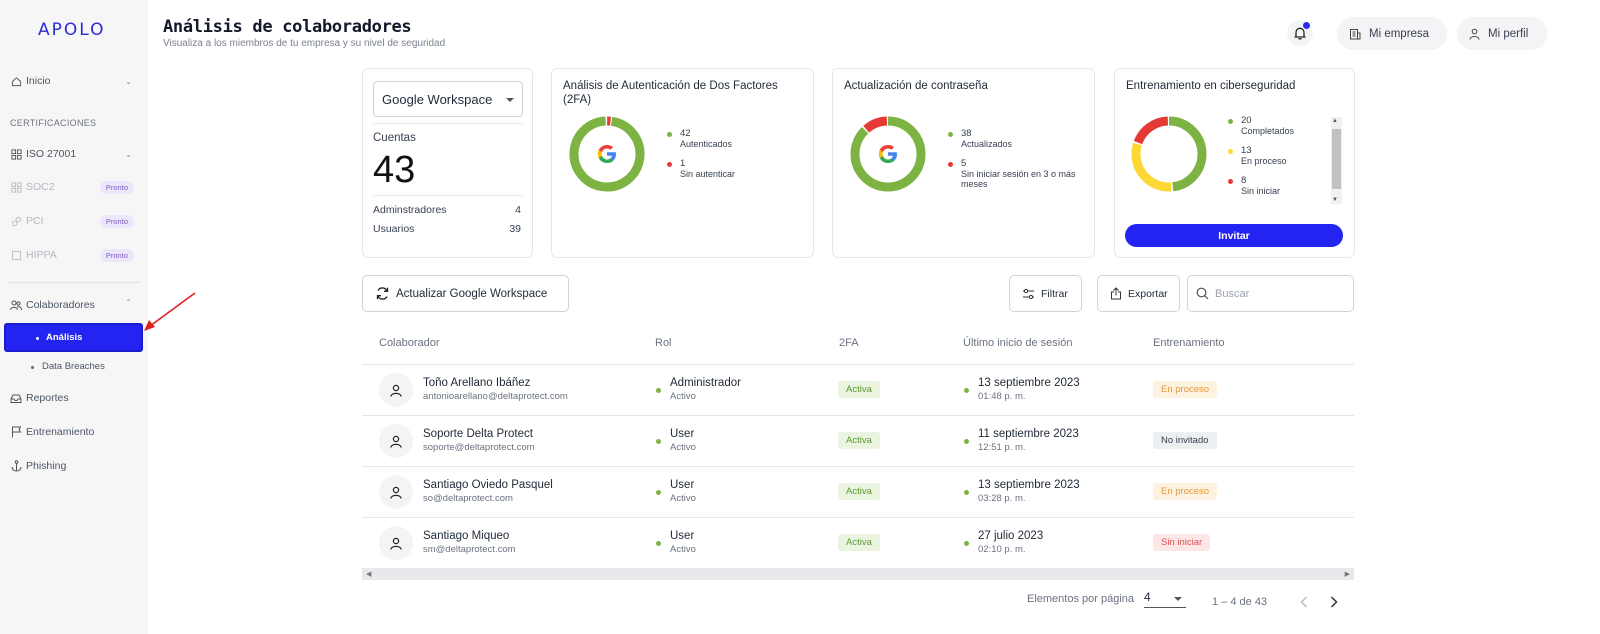  What do you see at coordinates (16, 187) in the screenshot?
I see `grid-icon` at bounding box center [16, 187].